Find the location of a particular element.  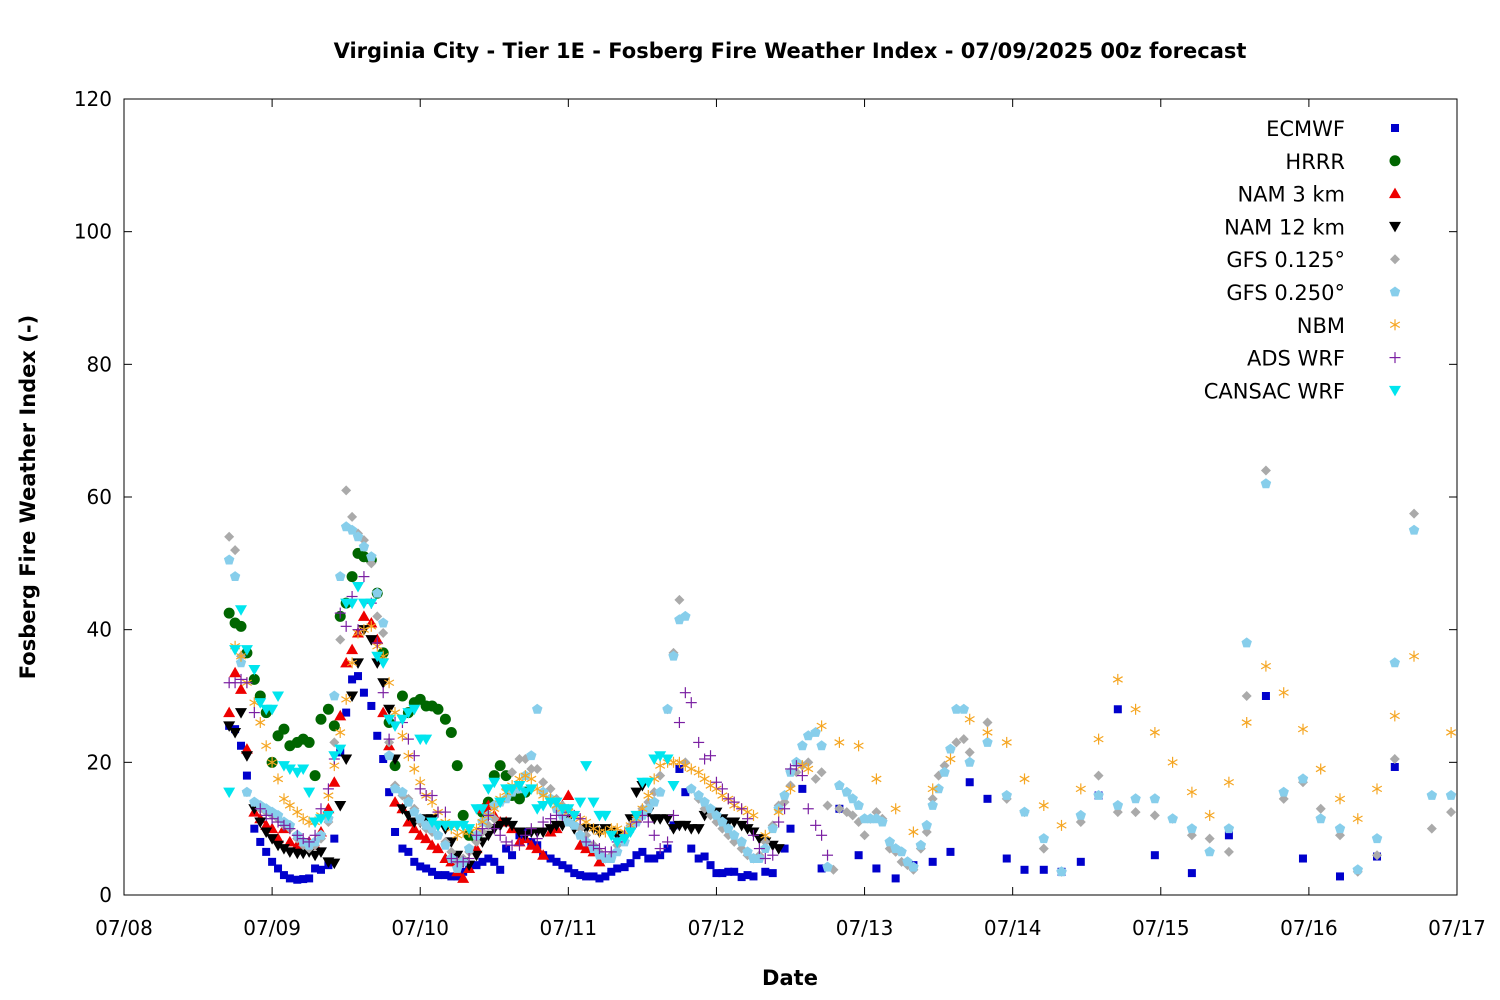

x-tick-label: 07/11 is located at coordinates (569, 928).